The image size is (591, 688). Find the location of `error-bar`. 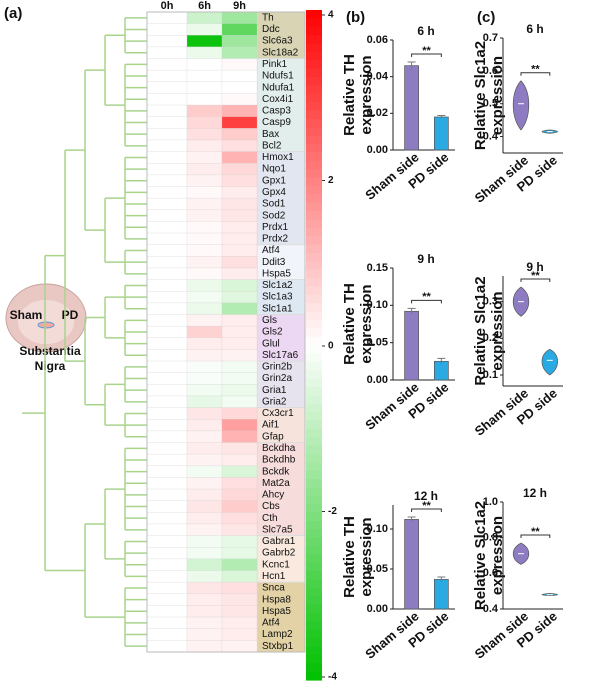

error-bar is located at coordinates (411, 65).